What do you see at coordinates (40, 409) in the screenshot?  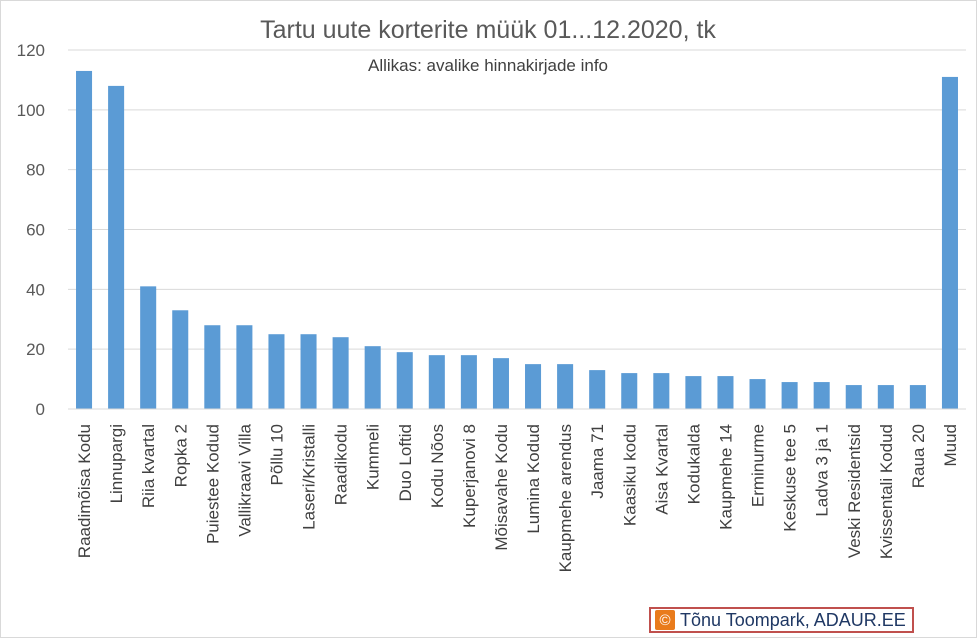 I see `y-tick-label: 0` at bounding box center [40, 409].